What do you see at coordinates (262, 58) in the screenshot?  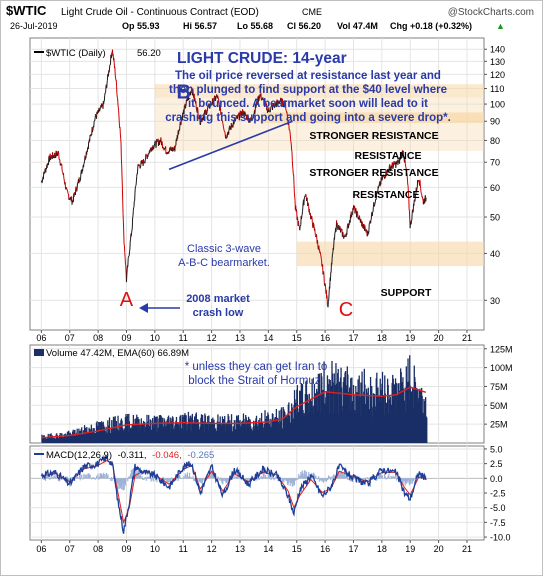 I see `chart-title: LIGHT CRUDE: 14-year` at bounding box center [262, 58].